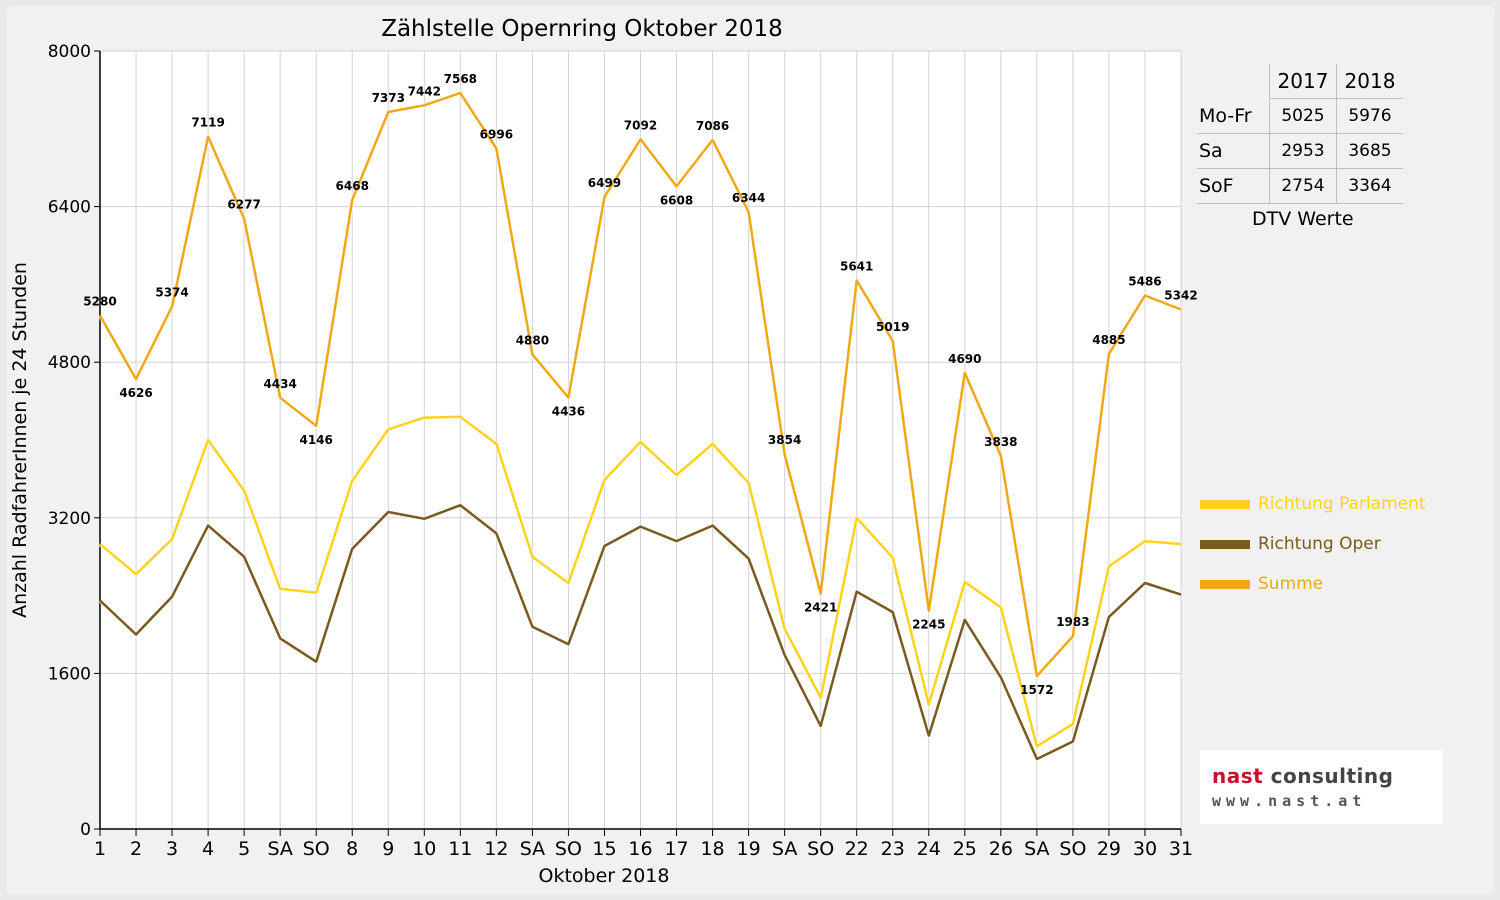 The height and width of the screenshot is (900, 1500). What do you see at coordinates (496, 135) in the screenshot?
I see `data-label: 6996` at bounding box center [496, 135].